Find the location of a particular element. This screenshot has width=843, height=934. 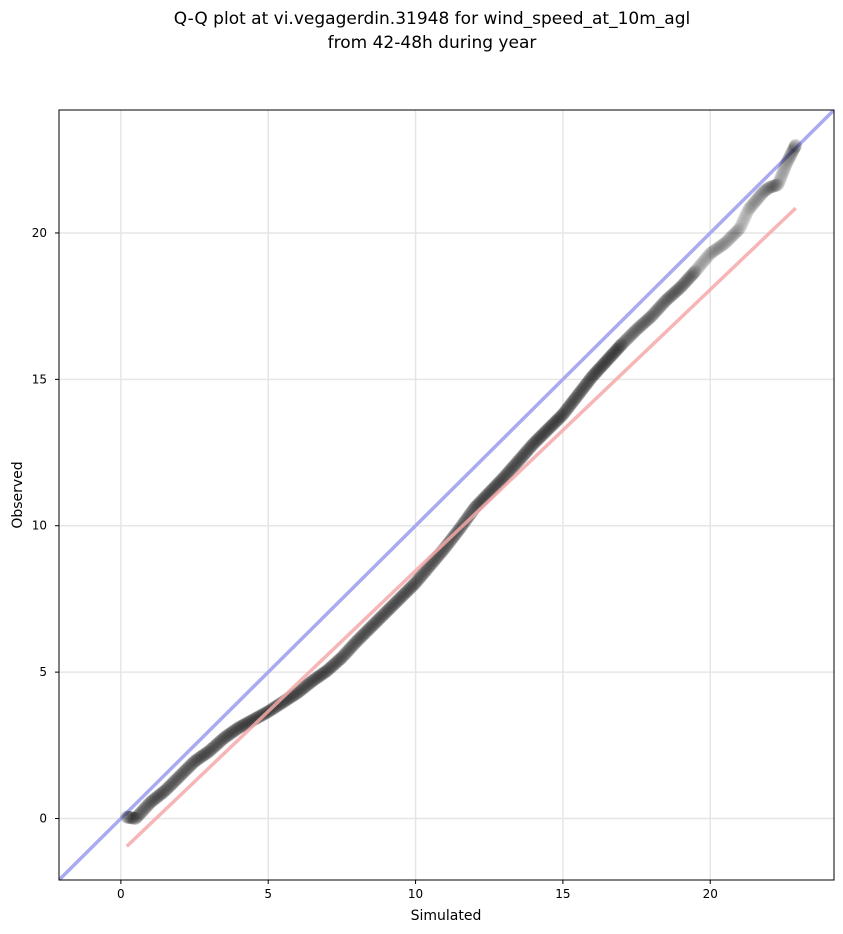

x-axis-label: Simulated is located at coordinates (446, 916).